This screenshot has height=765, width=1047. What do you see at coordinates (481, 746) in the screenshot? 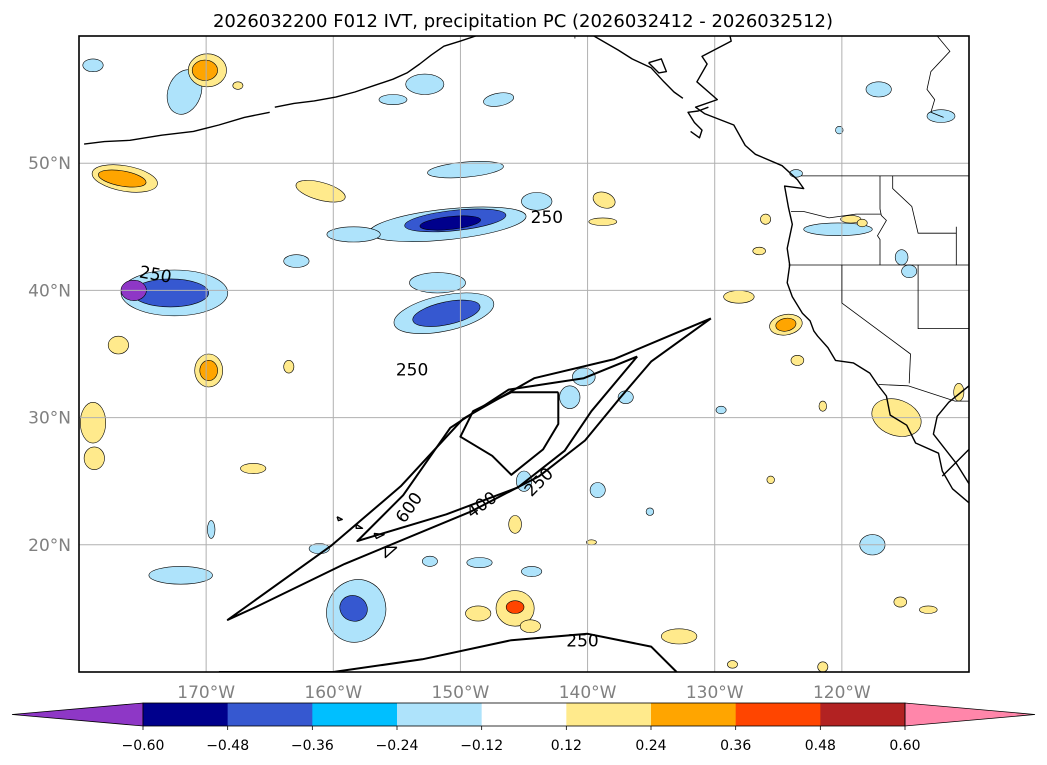
I see `colorbar-tick-label: −0.12` at bounding box center [481, 746].